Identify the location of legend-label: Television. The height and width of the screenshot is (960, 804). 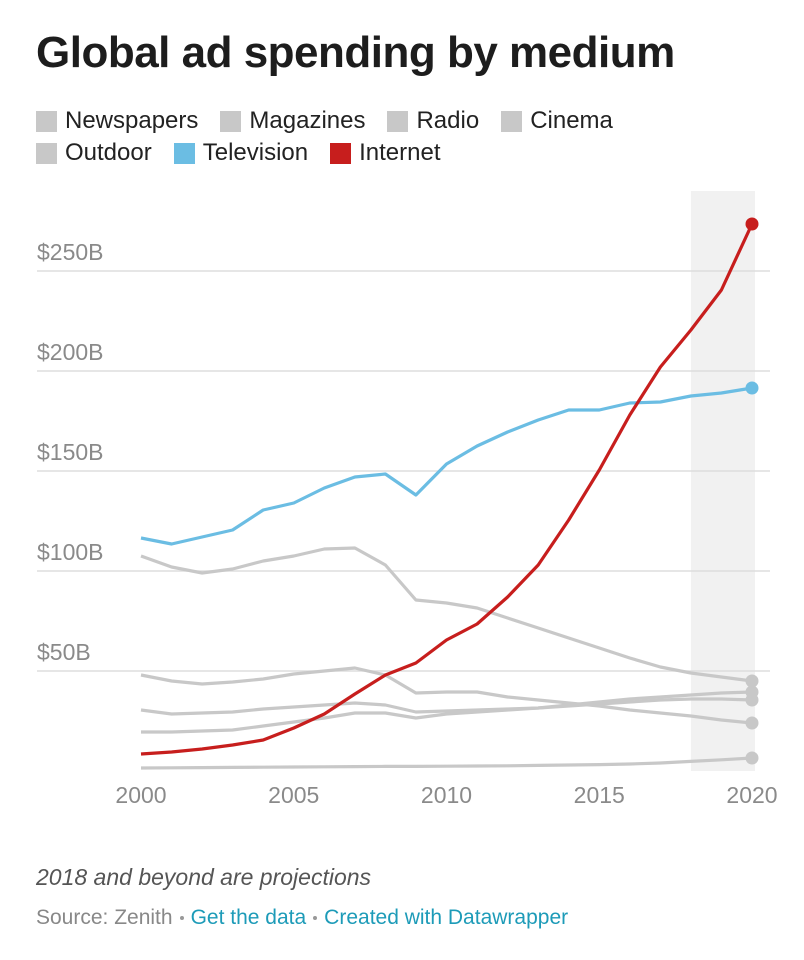
(255, 152).